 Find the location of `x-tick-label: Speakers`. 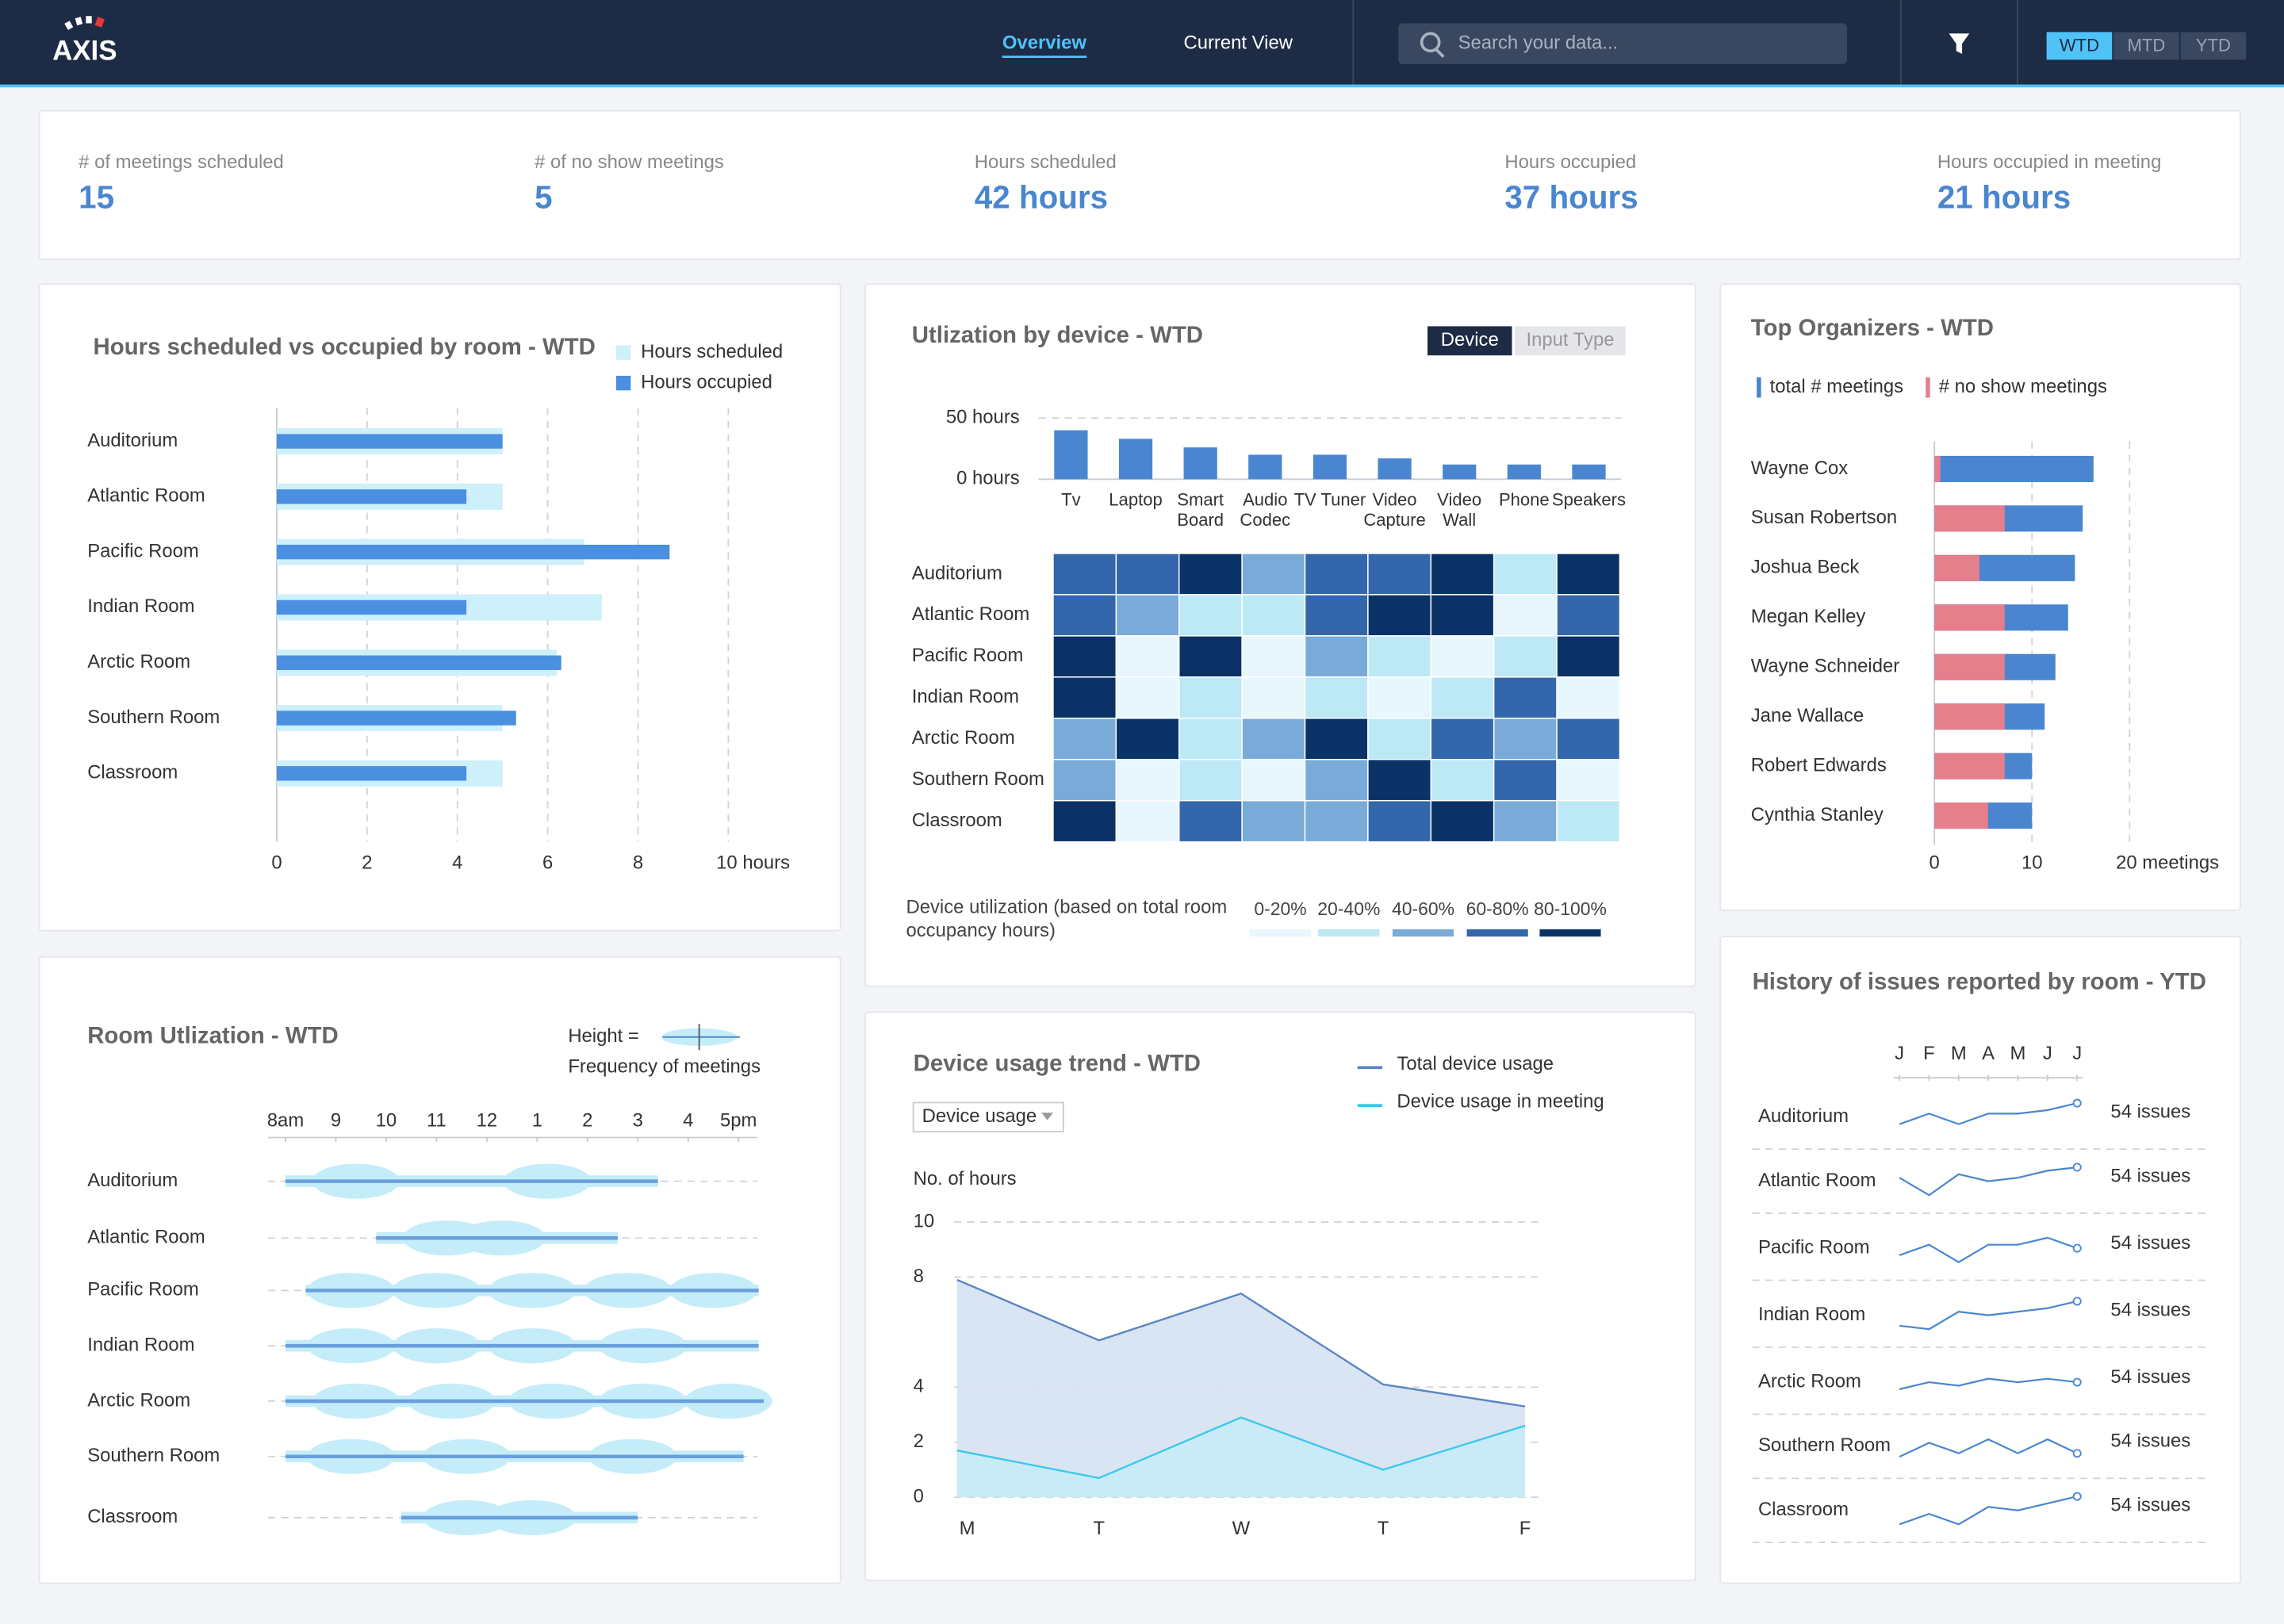

x-tick-label: Speakers is located at coordinates (1588, 499).